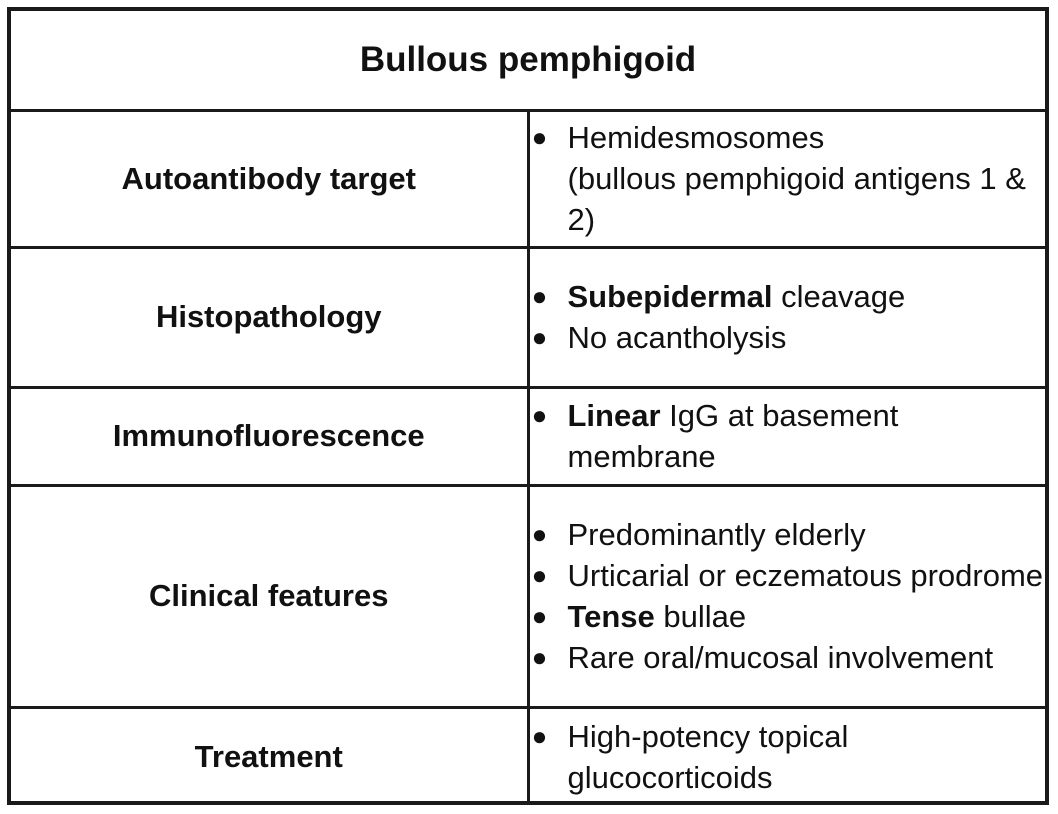 The image size is (1058, 814). I want to click on item-emphasis: Subepidermal, so click(670, 296).